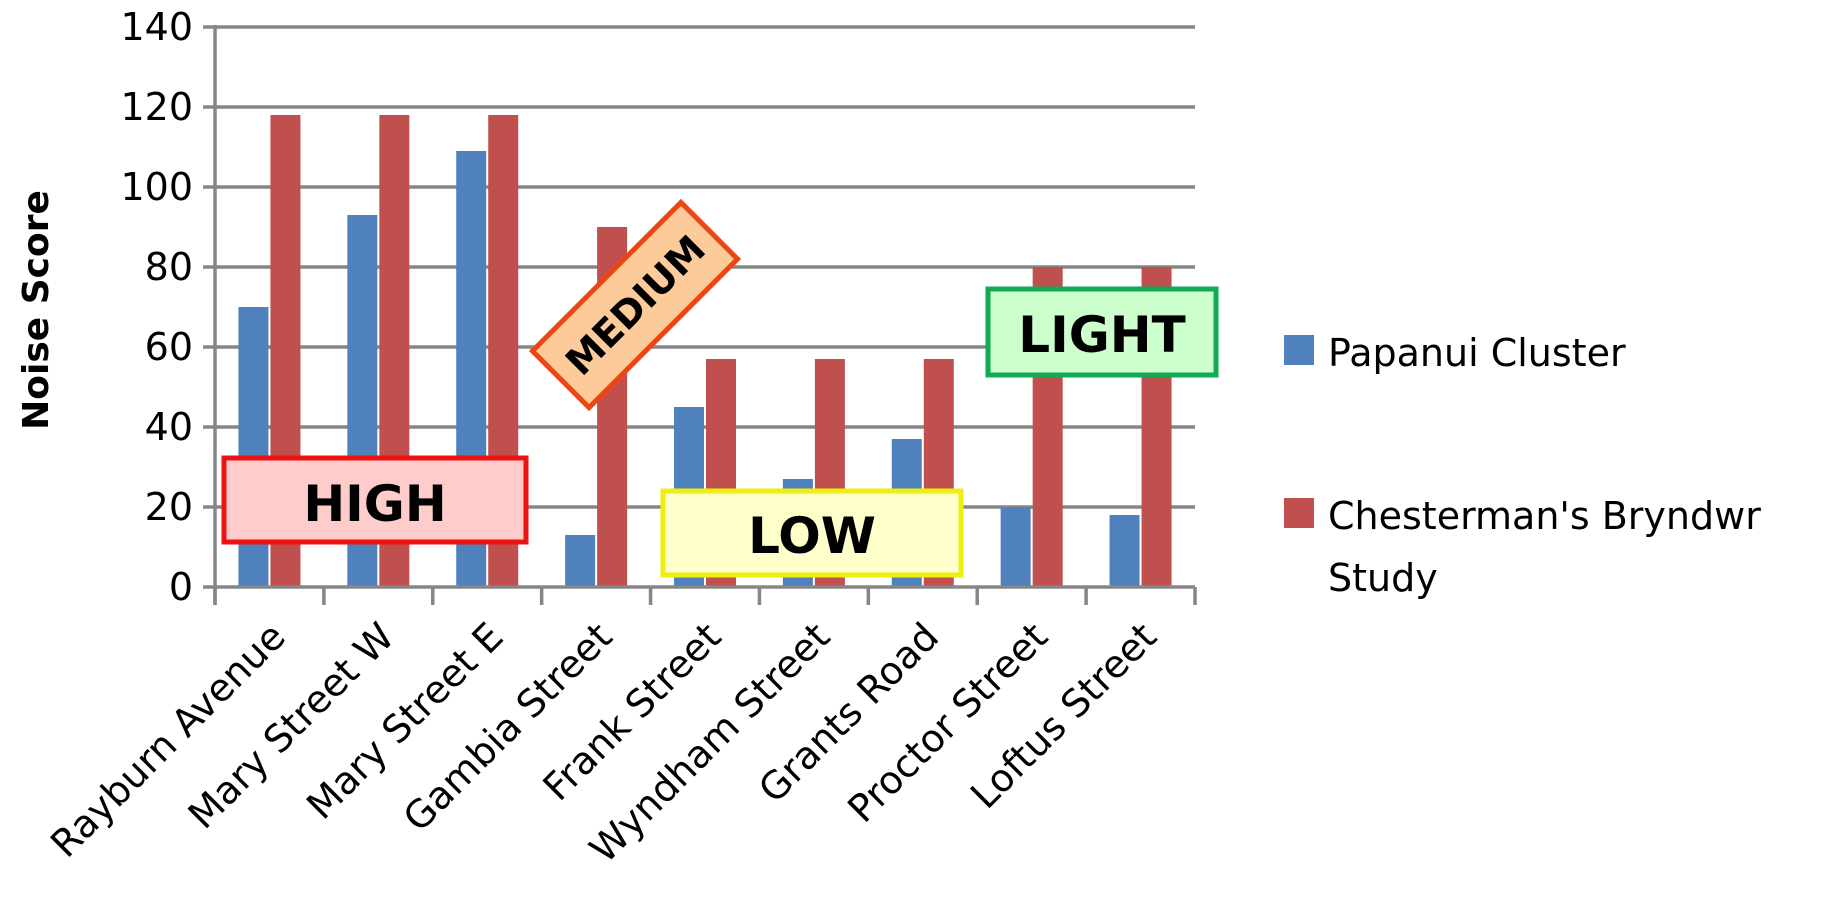 The width and height of the screenshot is (1830, 913). I want to click on legend: Papanui Cluster Chesterman's Bryndwr Study, so click(1522, 465).